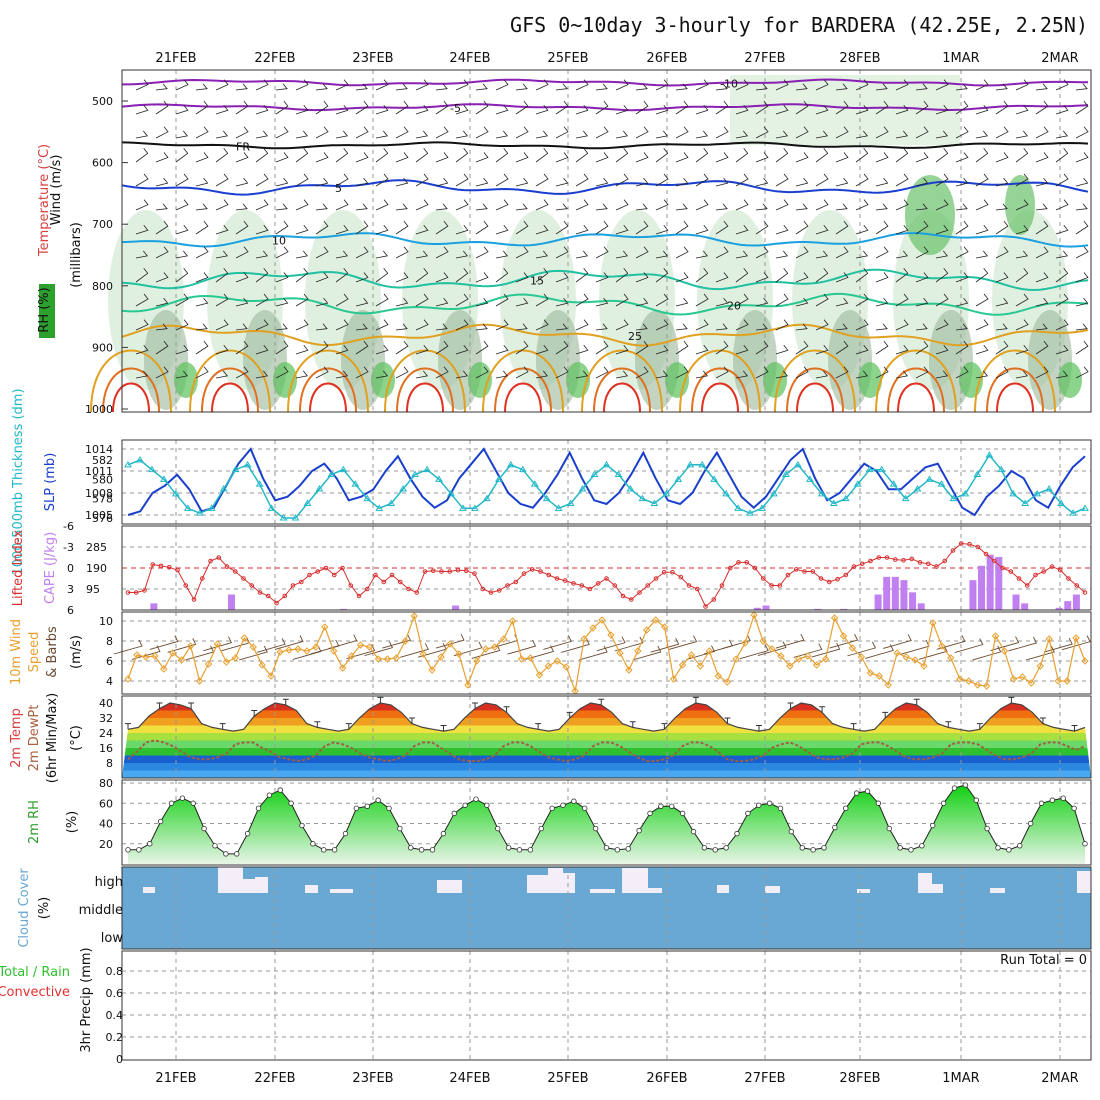 The width and height of the screenshot is (1100, 1100). Describe the element at coordinates (567, 58) in the screenshot. I see `date-label-top: 25FEB` at that location.